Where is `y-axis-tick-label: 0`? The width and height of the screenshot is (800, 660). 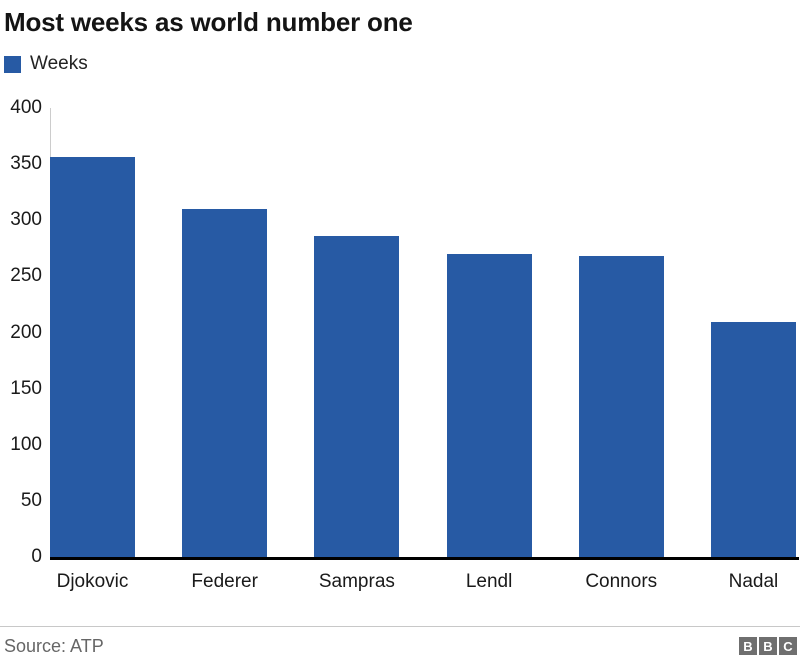 y-axis-tick-label: 0 is located at coordinates (36, 556).